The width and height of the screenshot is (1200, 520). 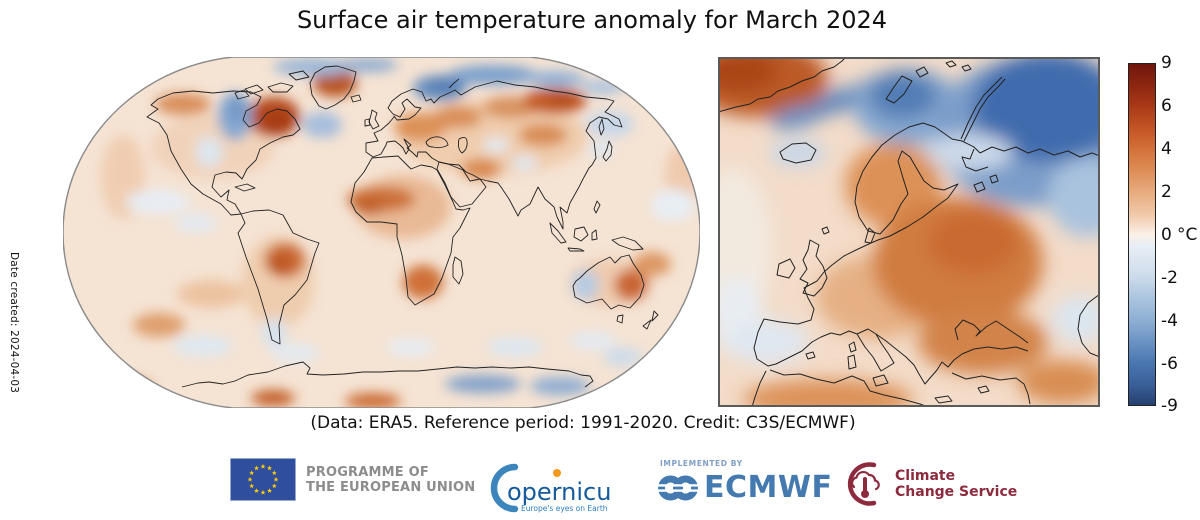 What do you see at coordinates (1169, 406) in the screenshot?
I see `colorbar-tick: -9` at bounding box center [1169, 406].